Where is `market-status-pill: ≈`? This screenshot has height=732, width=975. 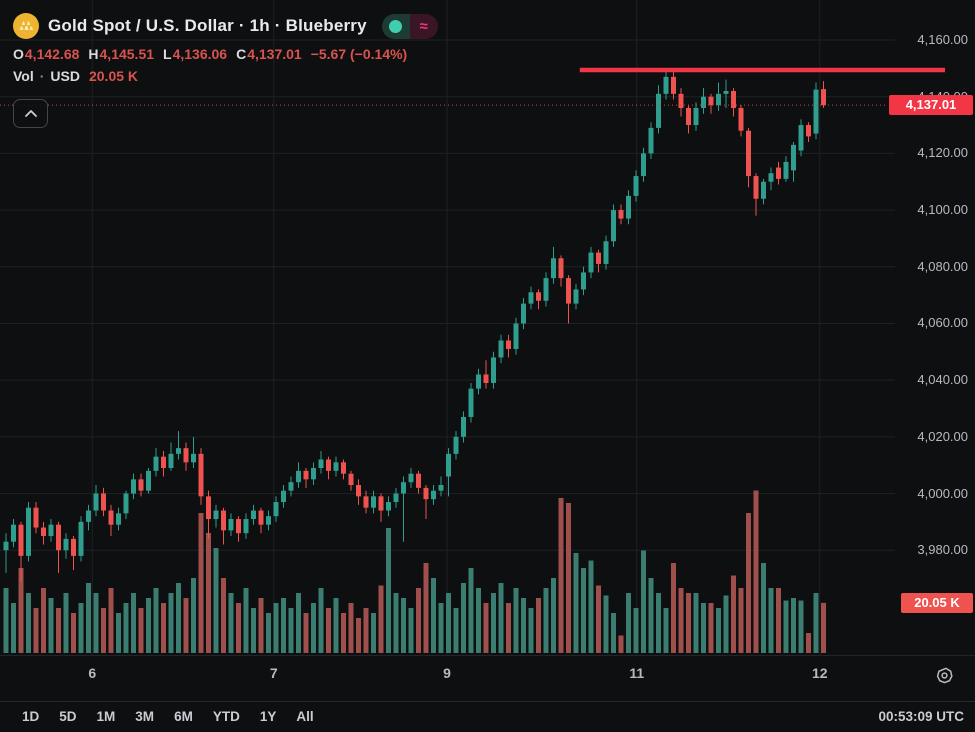
market-status-pill: ≈ is located at coordinates (409, 26).